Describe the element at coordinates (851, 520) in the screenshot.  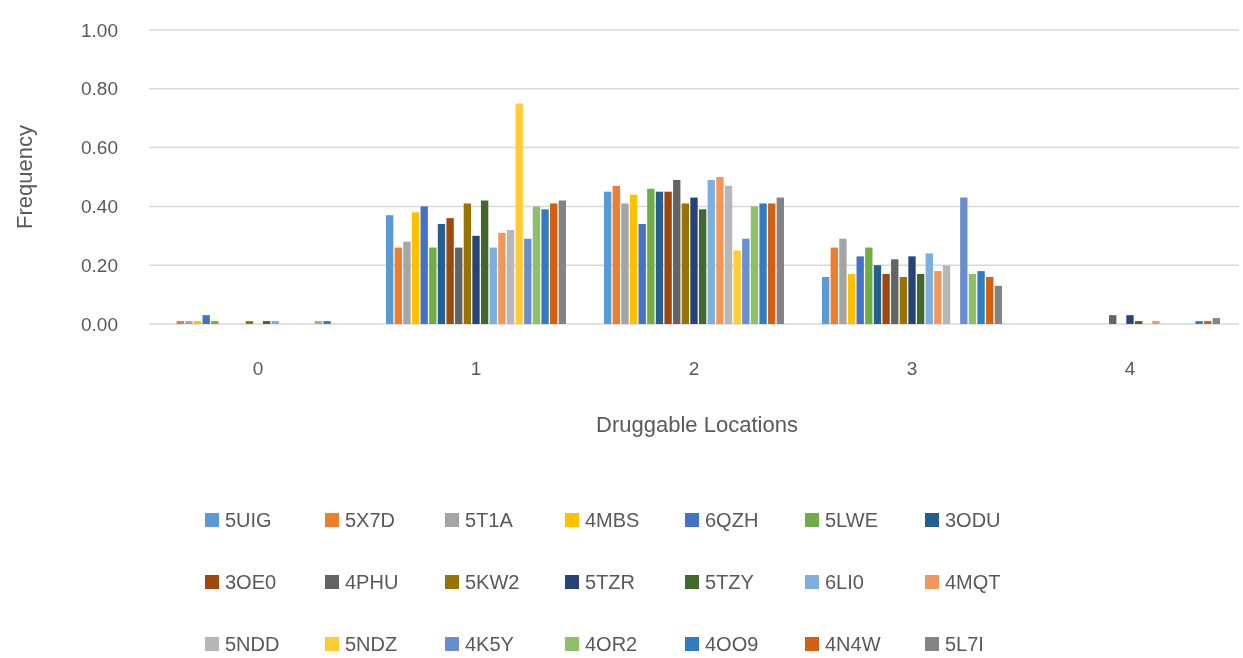
I see `legend-label: 5LWE` at that location.